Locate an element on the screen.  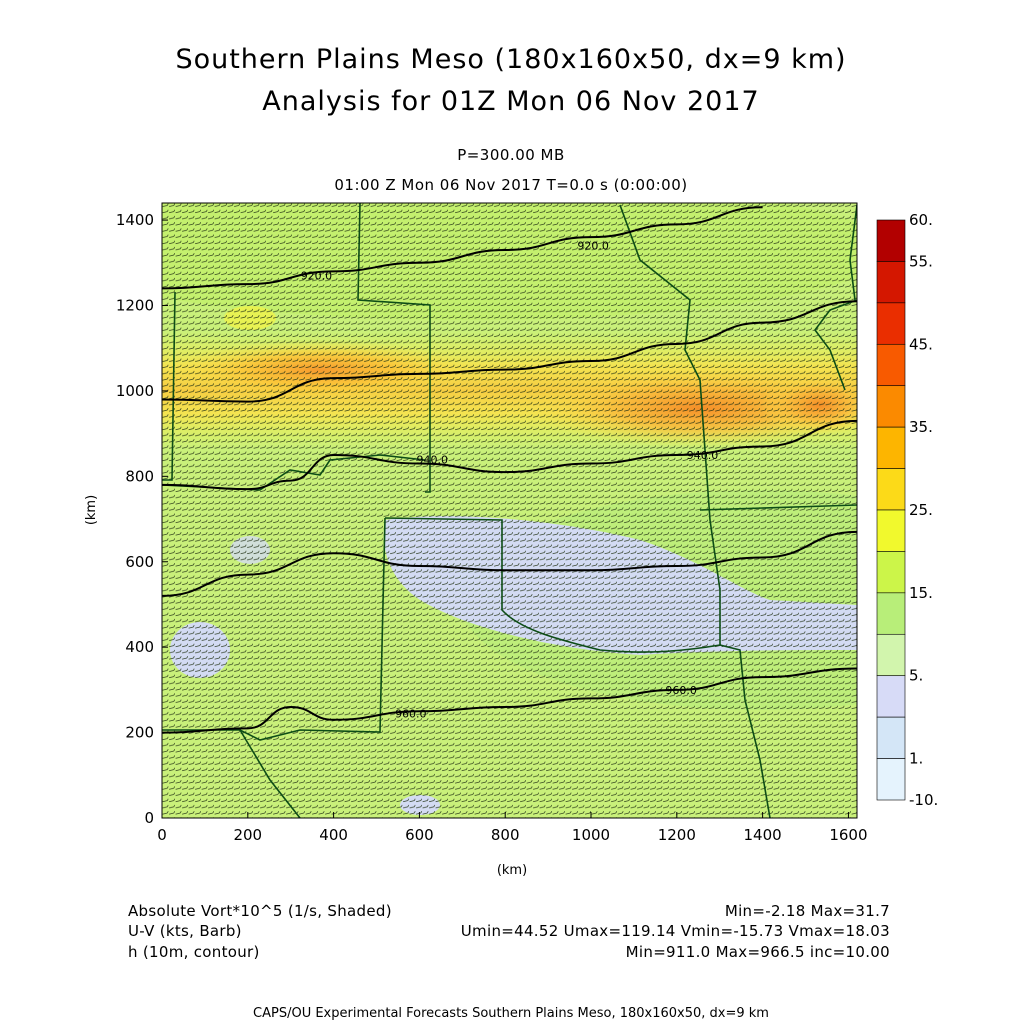
x-tick-label: 1400 is located at coordinates (763, 835).